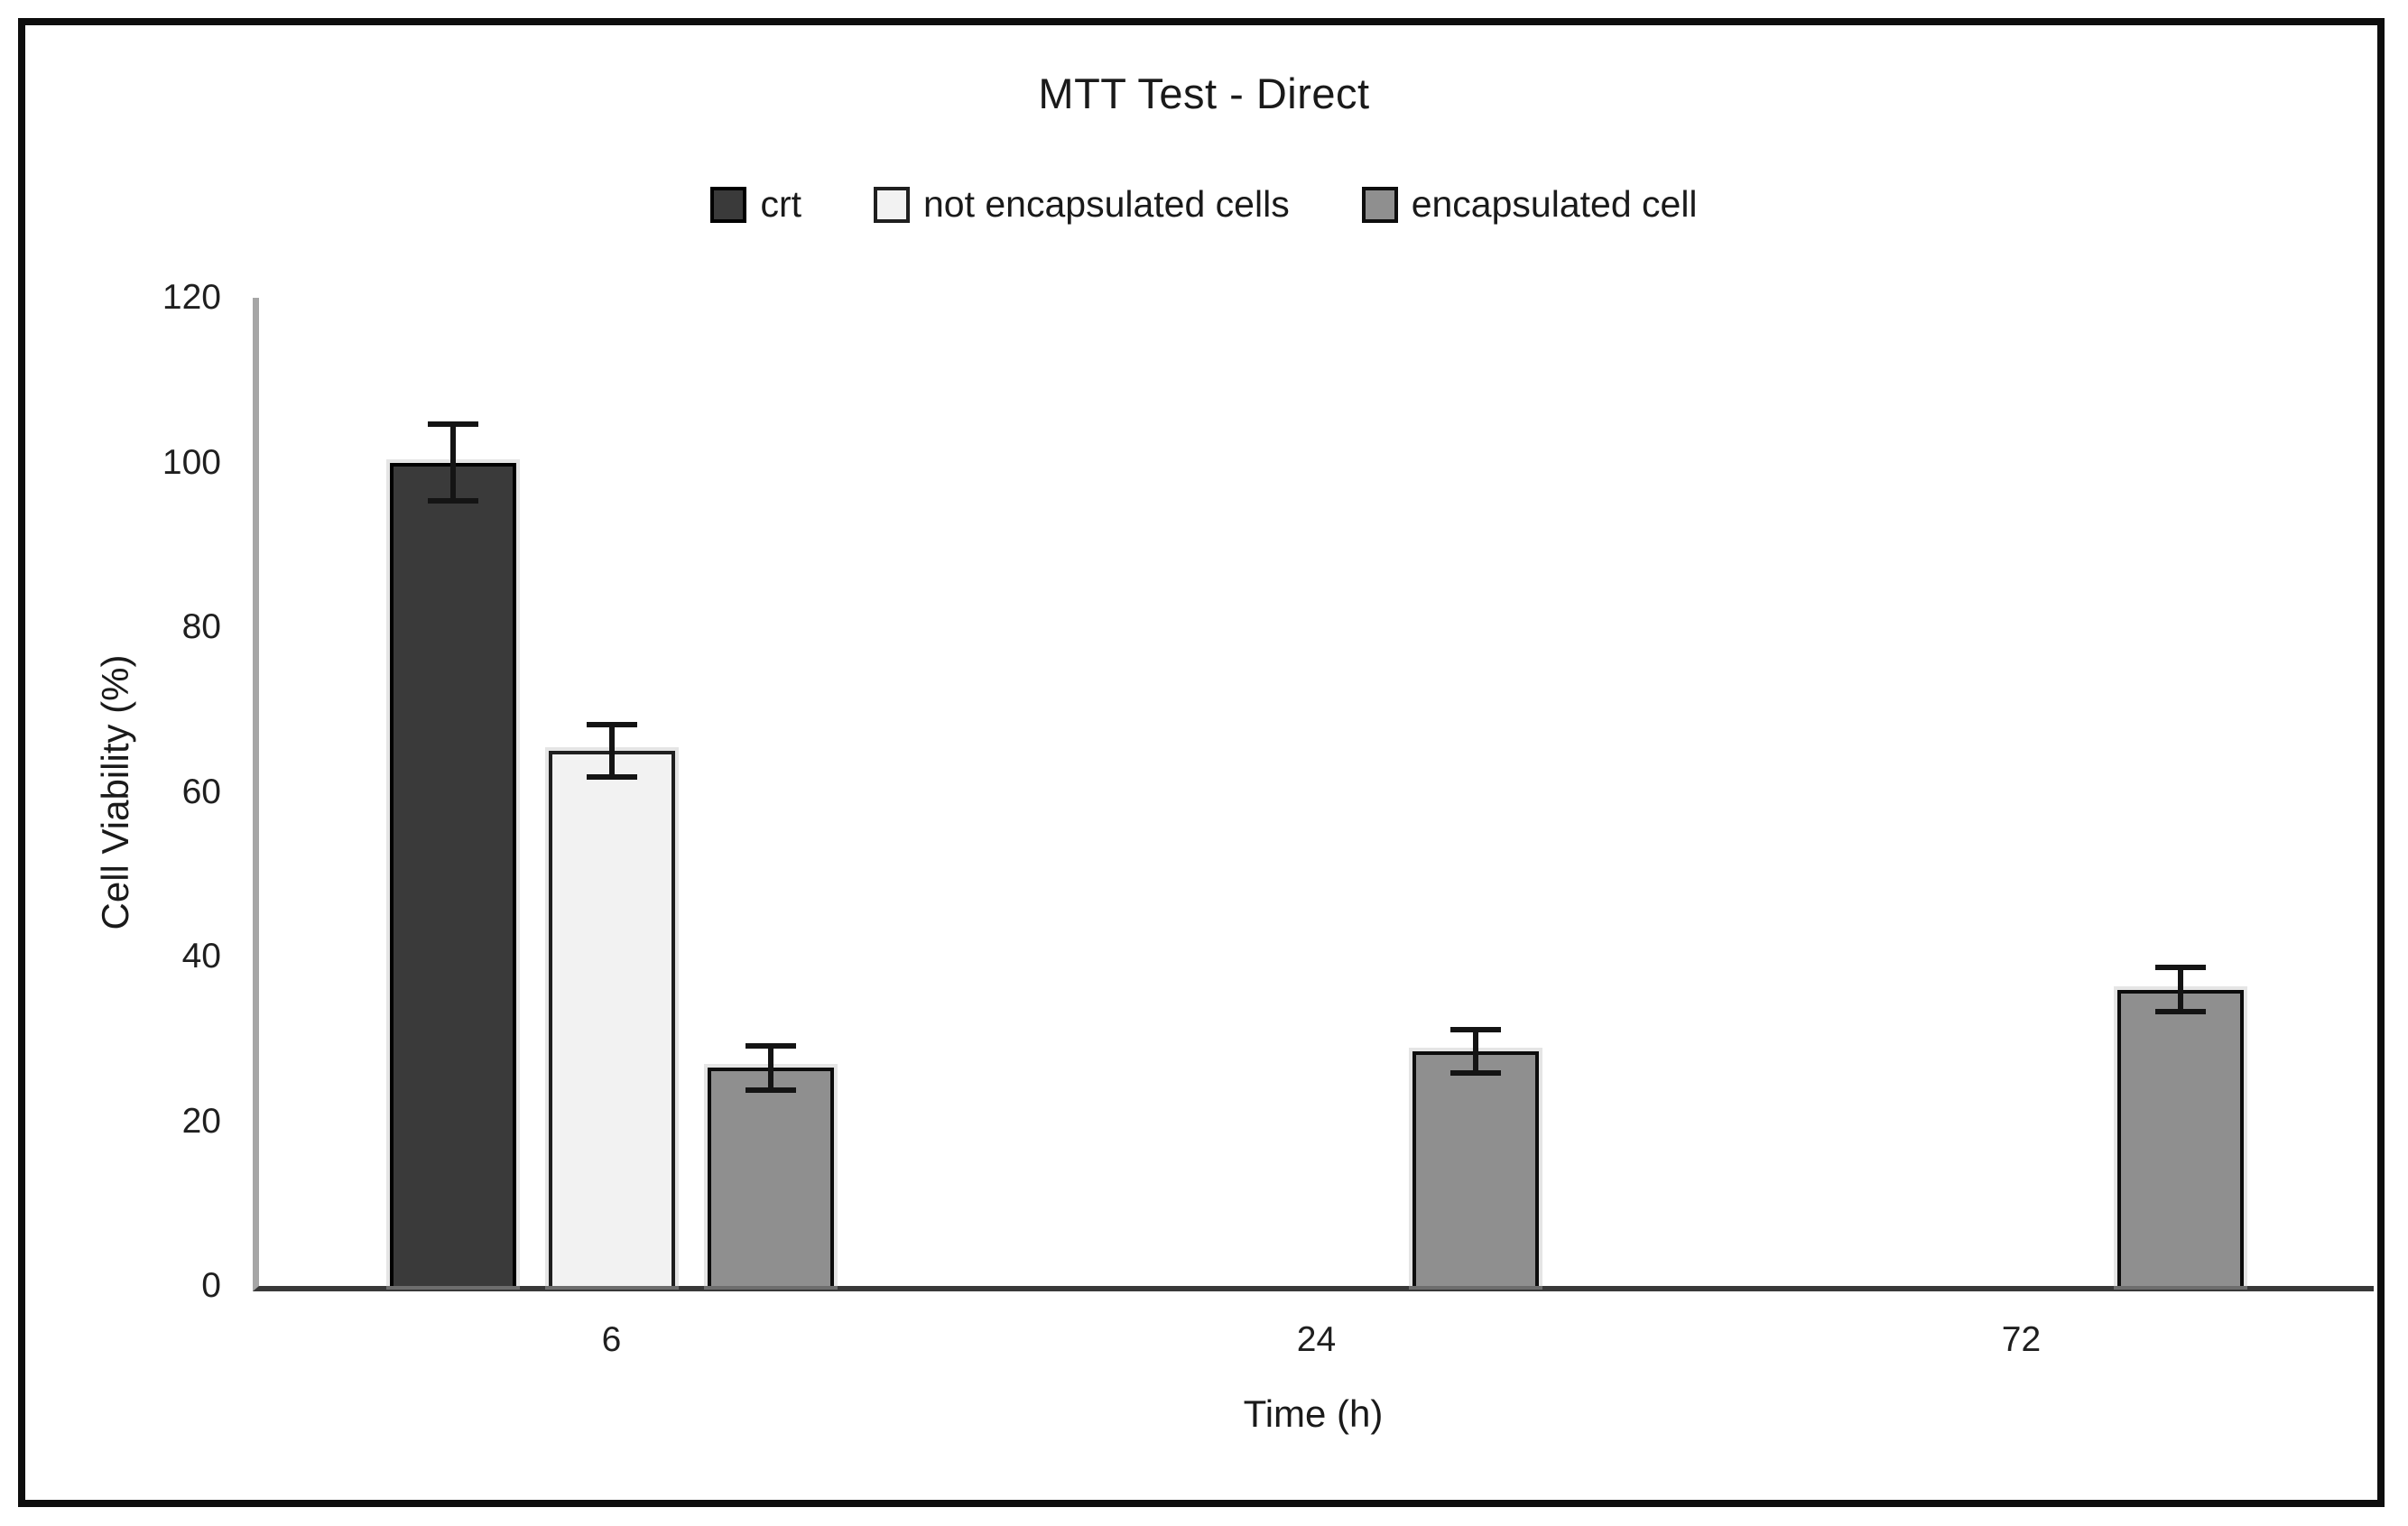 This screenshot has width=2408, height=1526. Describe the element at coordinates (1106, 204) in the screenshot. I see `legend-label: not encapsulated cells` at that location.